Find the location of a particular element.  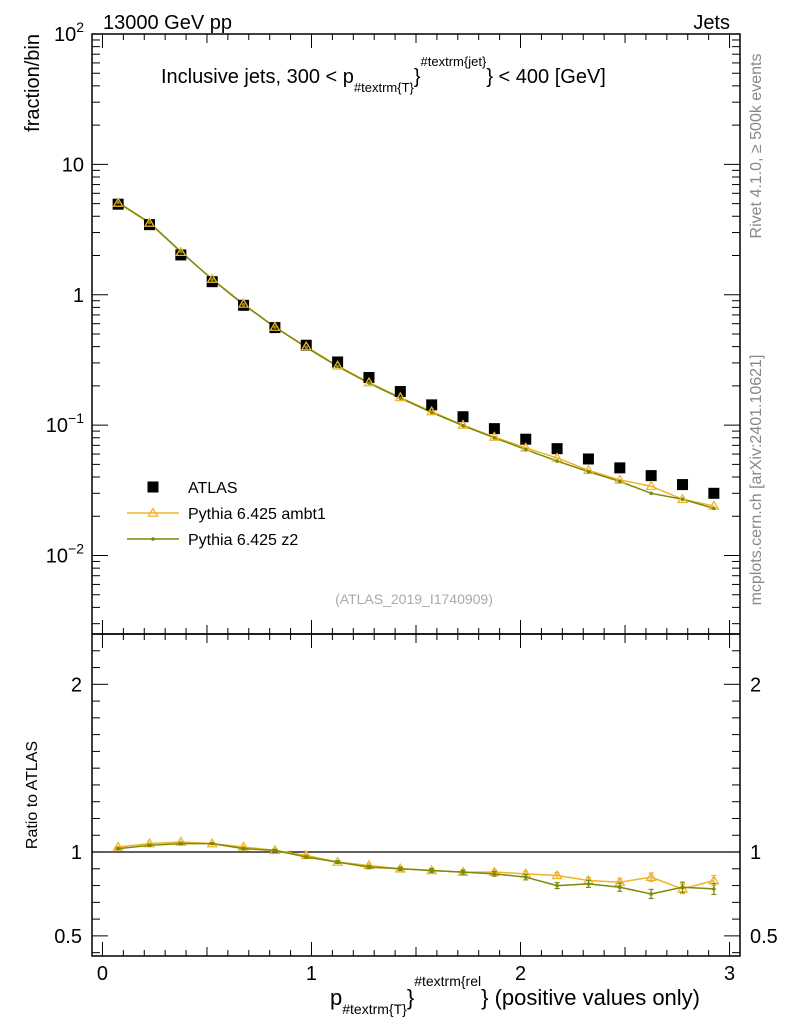

ratio-y-tick-label-right: 2 is located at coordinates (755, 685).